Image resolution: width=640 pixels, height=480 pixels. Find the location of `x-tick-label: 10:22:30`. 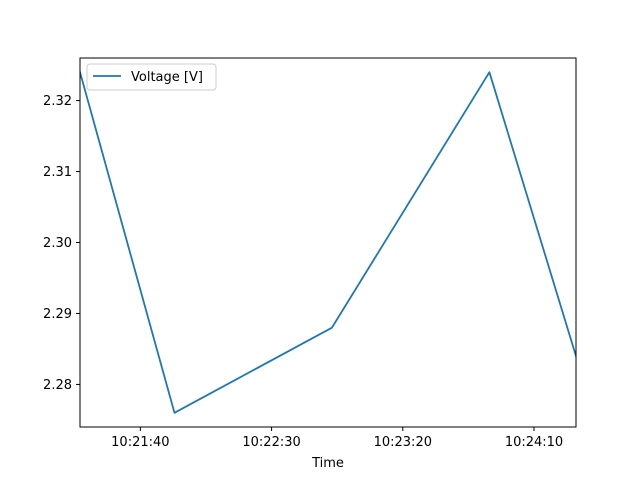

x-tick-label: 10:22:30 is located at coordinates (271, 442).